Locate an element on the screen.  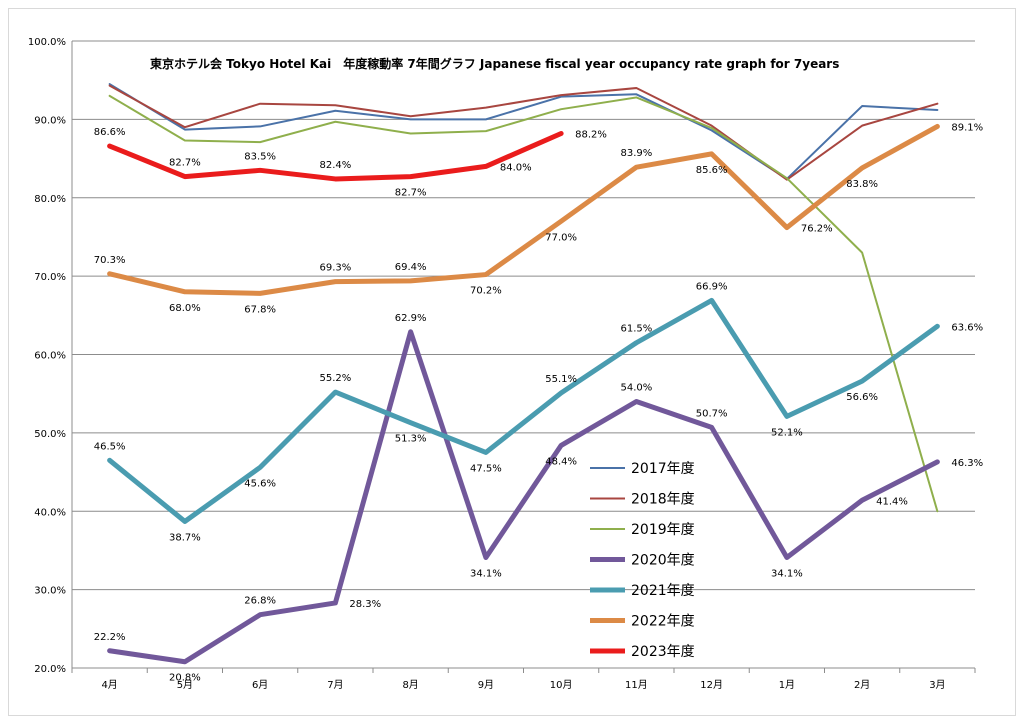
x-tick-label: 9月 is located at coordinates (486, 685).